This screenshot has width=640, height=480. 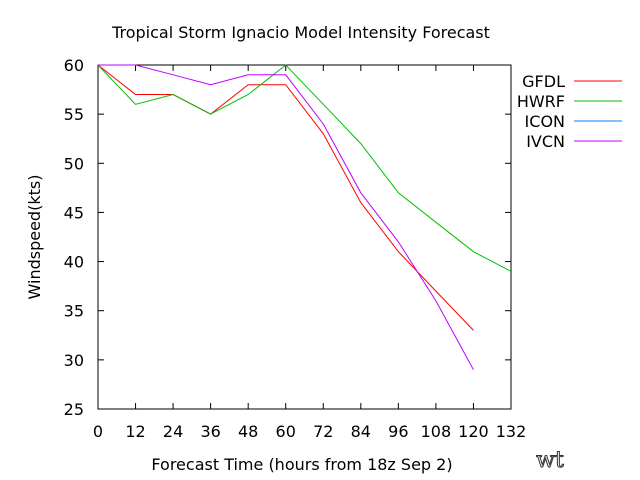 What do you see at coordinates (248, 431) in the screenshot?
I see `x-tick-label: 48` at bounding box center [248, 431].